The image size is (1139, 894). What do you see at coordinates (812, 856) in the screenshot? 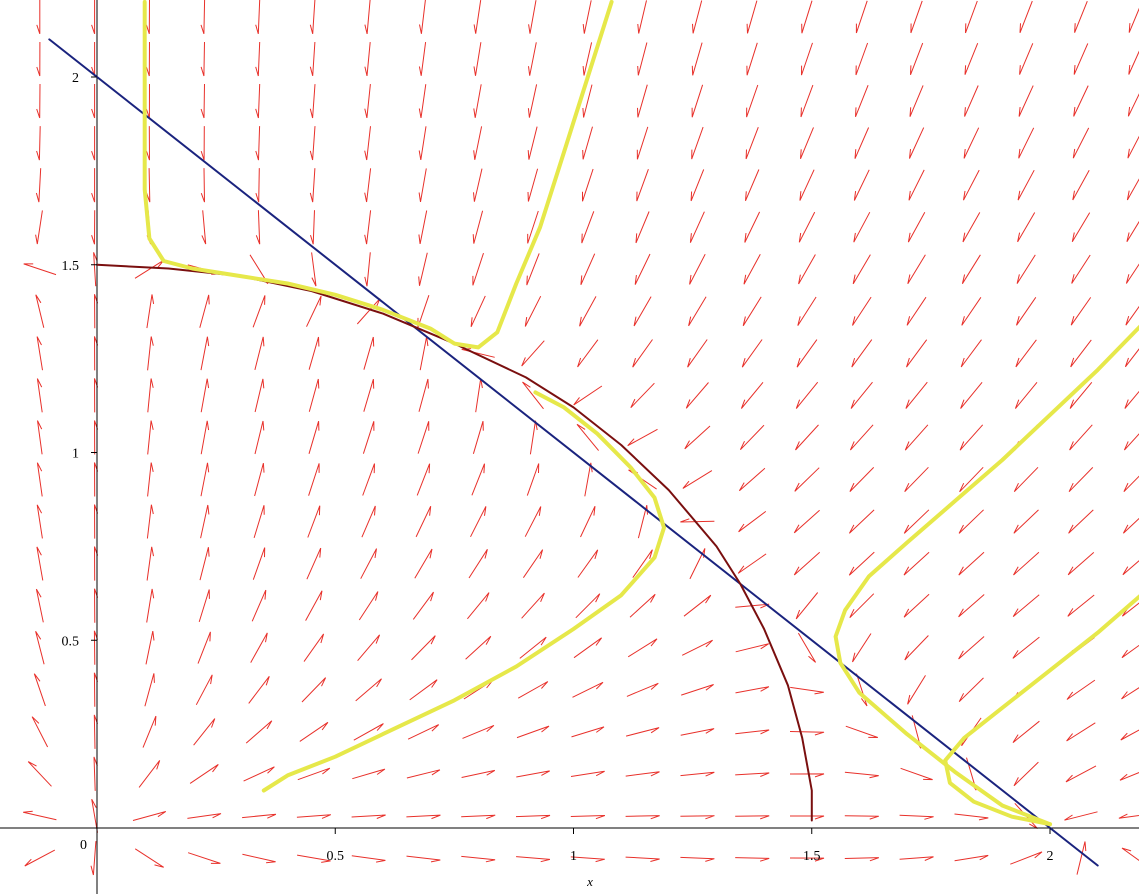
I see `x-tick-label: 1.5` at bounding box center [812, 856].